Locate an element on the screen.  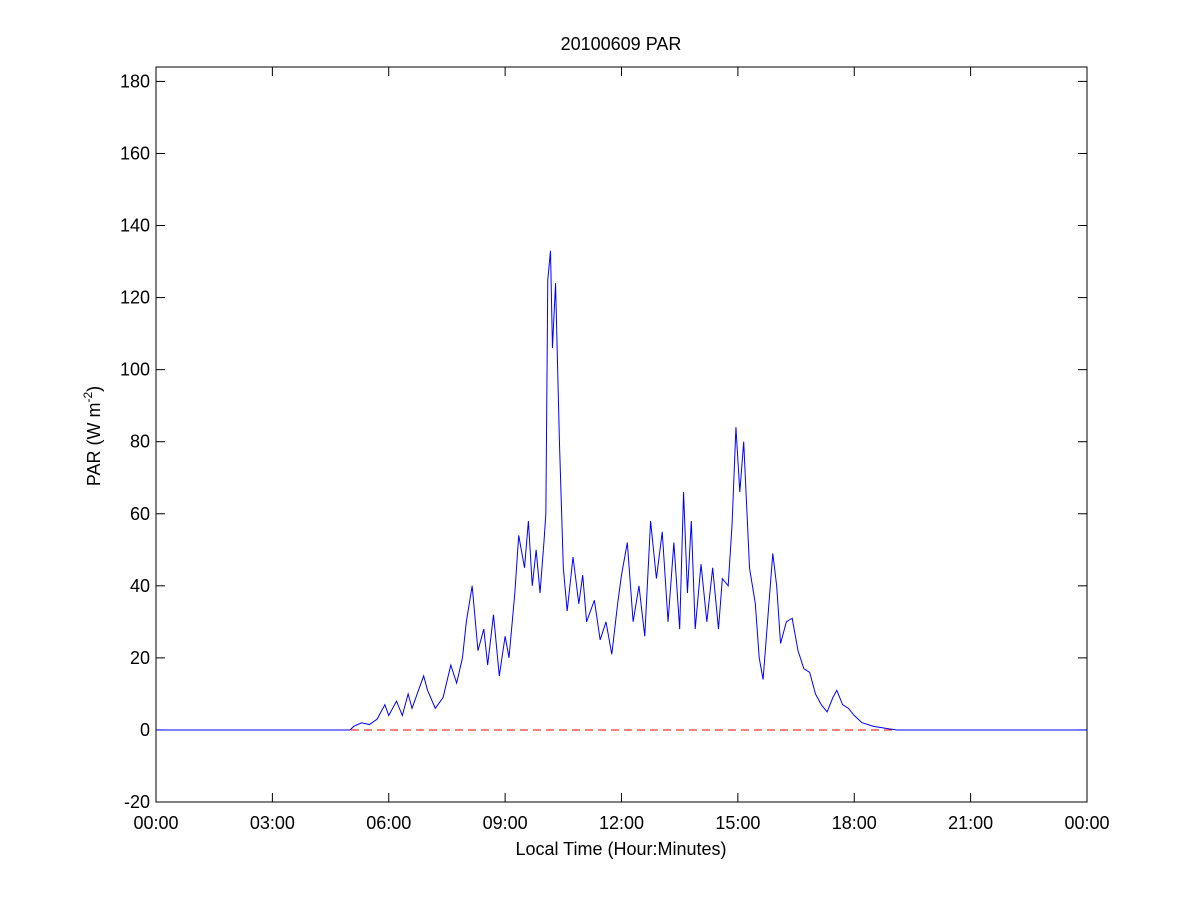
y-tick-label: 180 is located at coordinates (135, 81).